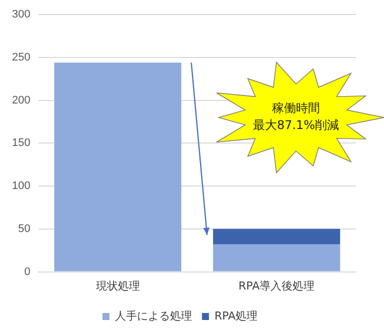 The width and height of the screenshot is (384, 336). I want to click on x-tick-label: RPA導入後処理, so click(276, 285).